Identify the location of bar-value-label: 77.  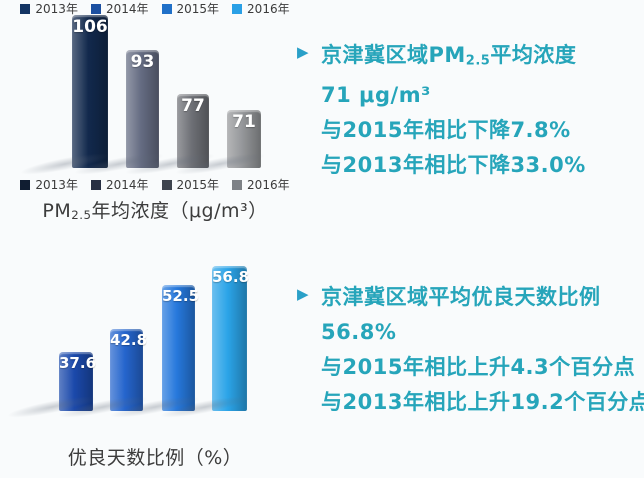
(193, 106).